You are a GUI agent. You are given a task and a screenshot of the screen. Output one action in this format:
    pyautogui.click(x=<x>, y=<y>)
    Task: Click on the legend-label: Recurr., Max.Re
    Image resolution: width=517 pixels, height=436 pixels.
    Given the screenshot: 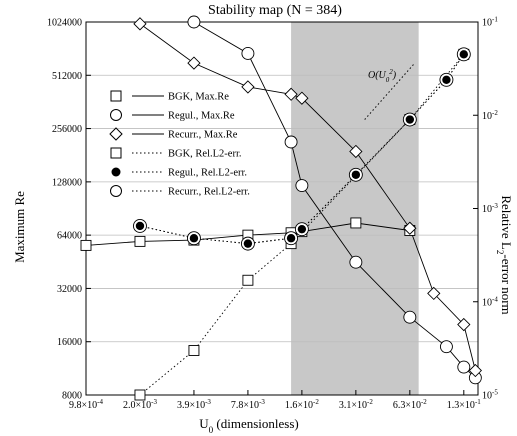 What is the action you would take?
    pyautogui.click(x=203, y=135)
    